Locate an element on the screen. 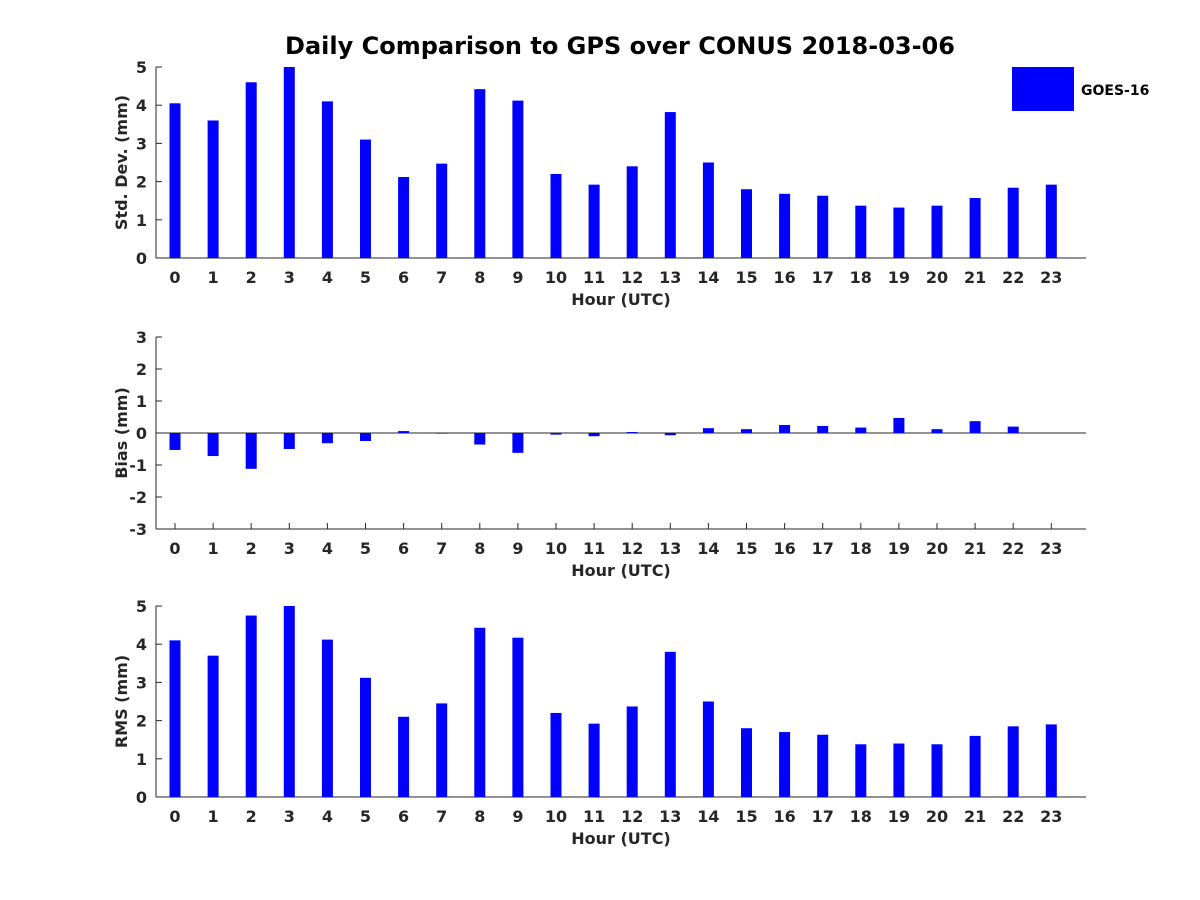 This screenshot has width=1200, height=900. y-tick-label: -2 is located at coordinates (138, 497).